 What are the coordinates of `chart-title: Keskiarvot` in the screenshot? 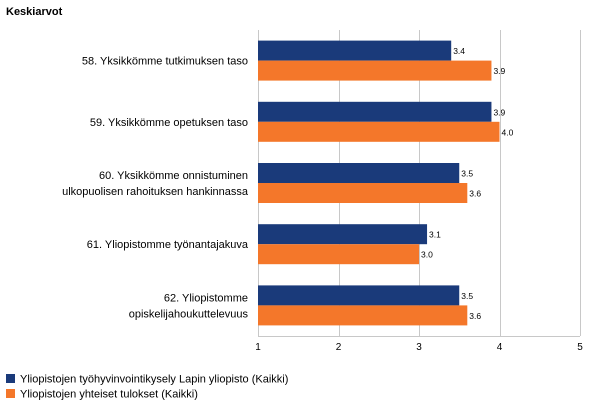 It's located at (34, 12).